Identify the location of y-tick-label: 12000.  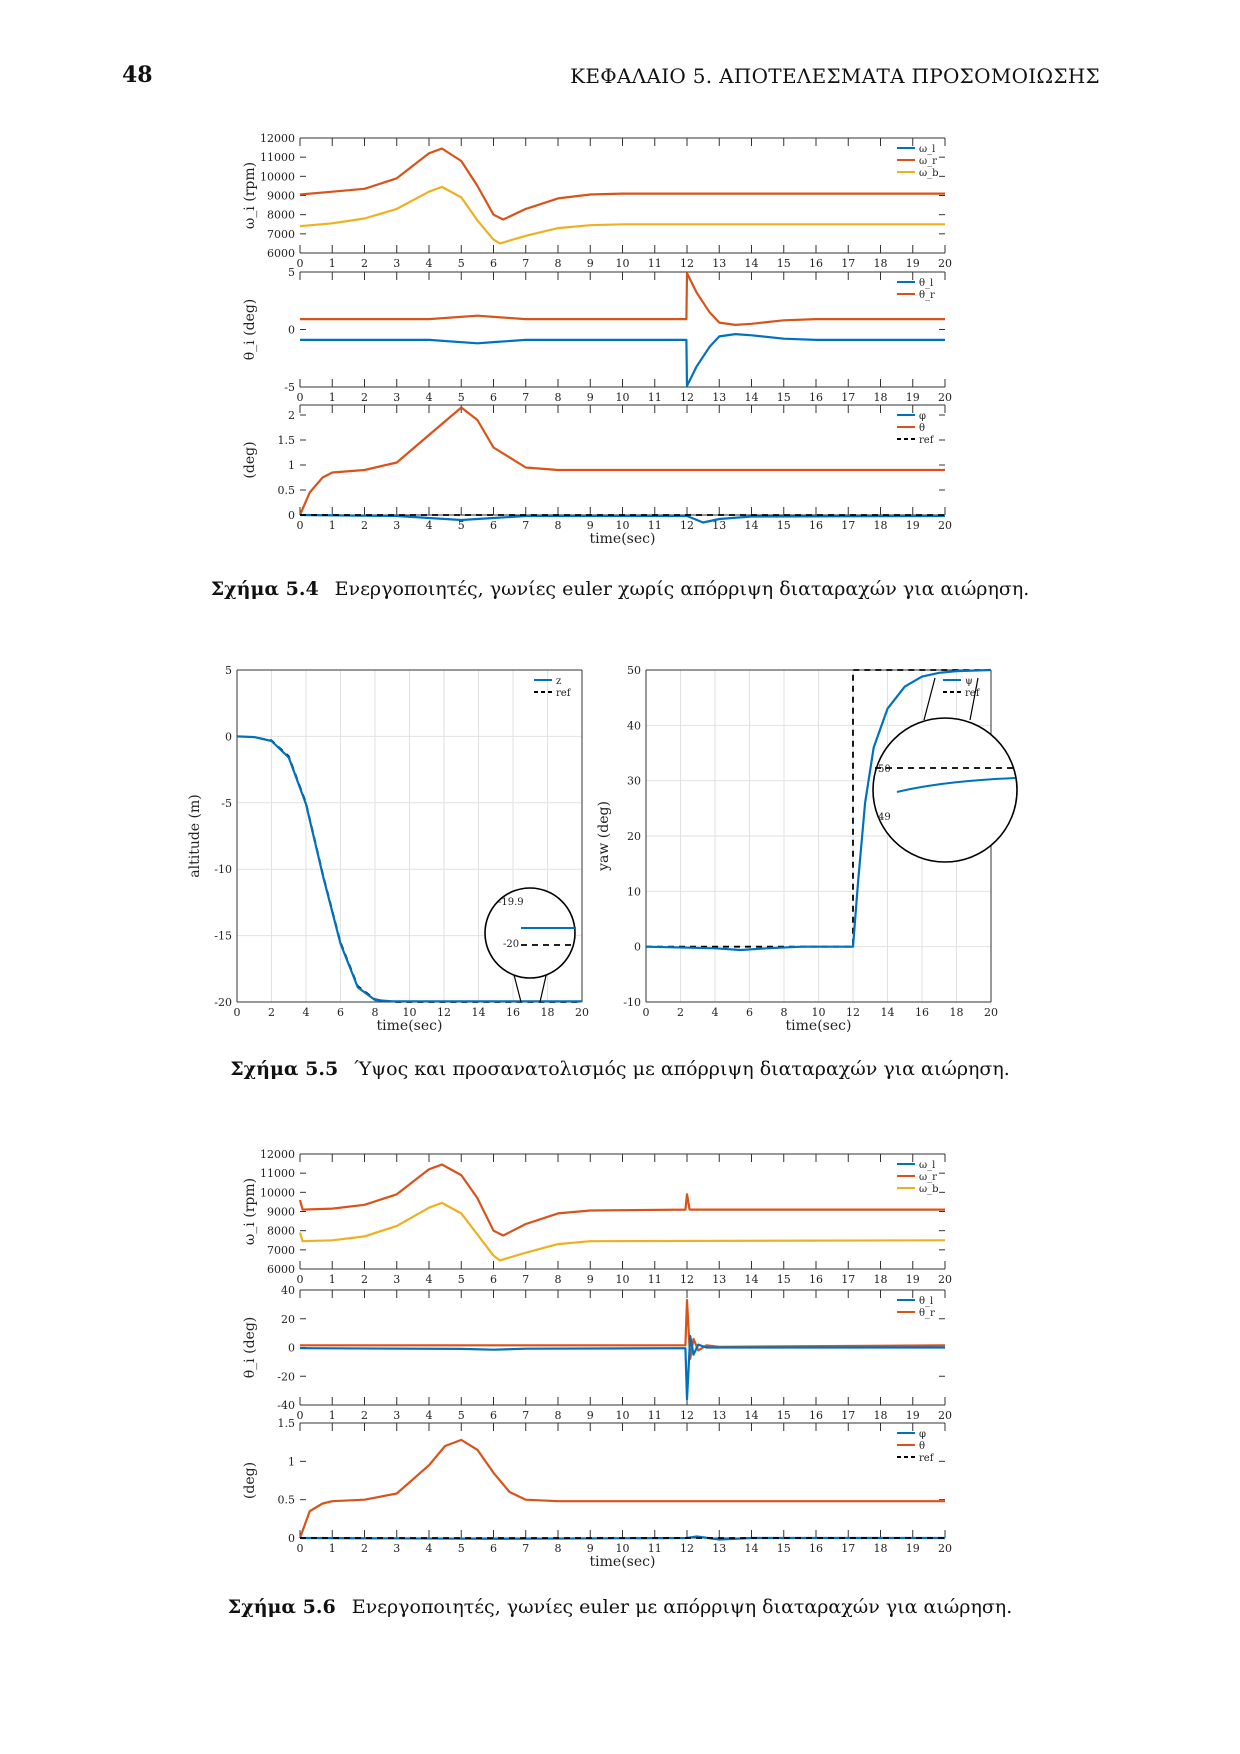
(277, 138).